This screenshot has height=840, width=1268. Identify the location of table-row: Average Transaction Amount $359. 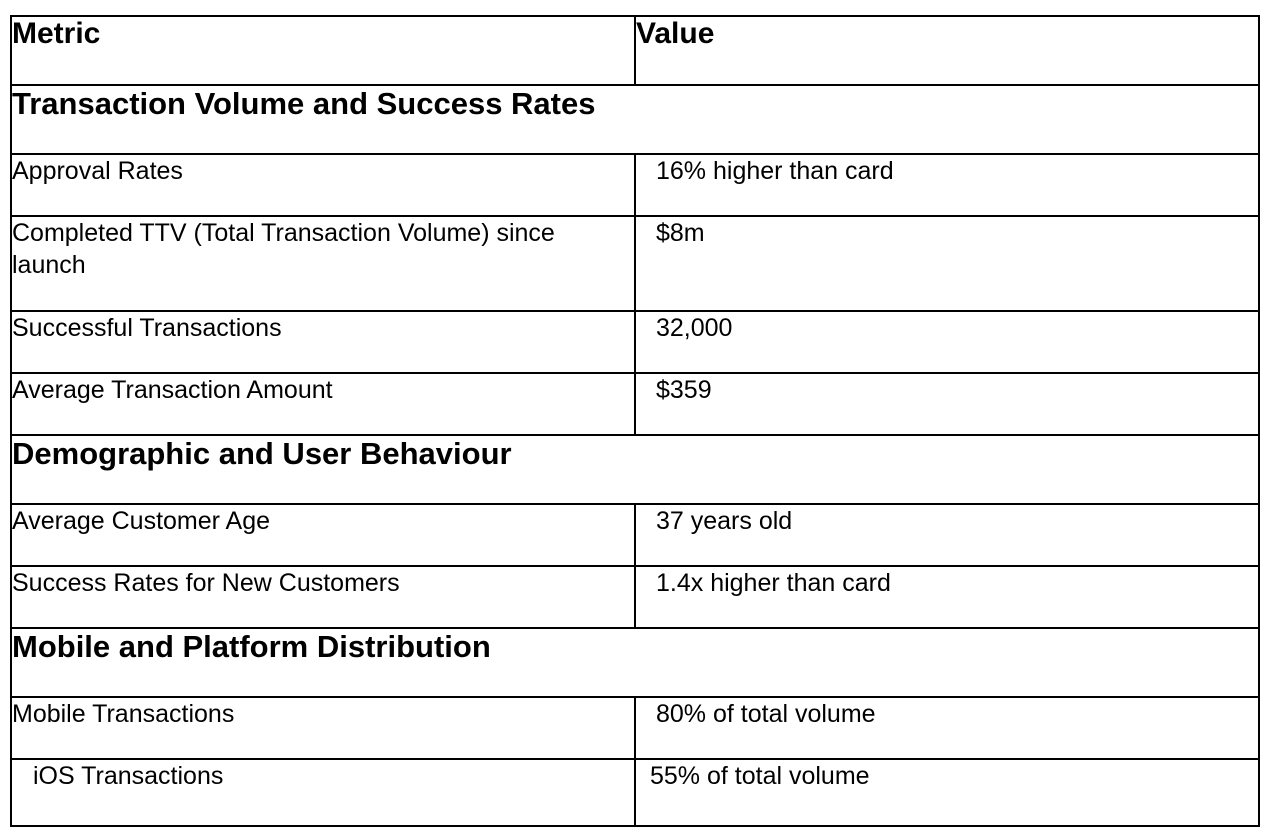
(635, 404).